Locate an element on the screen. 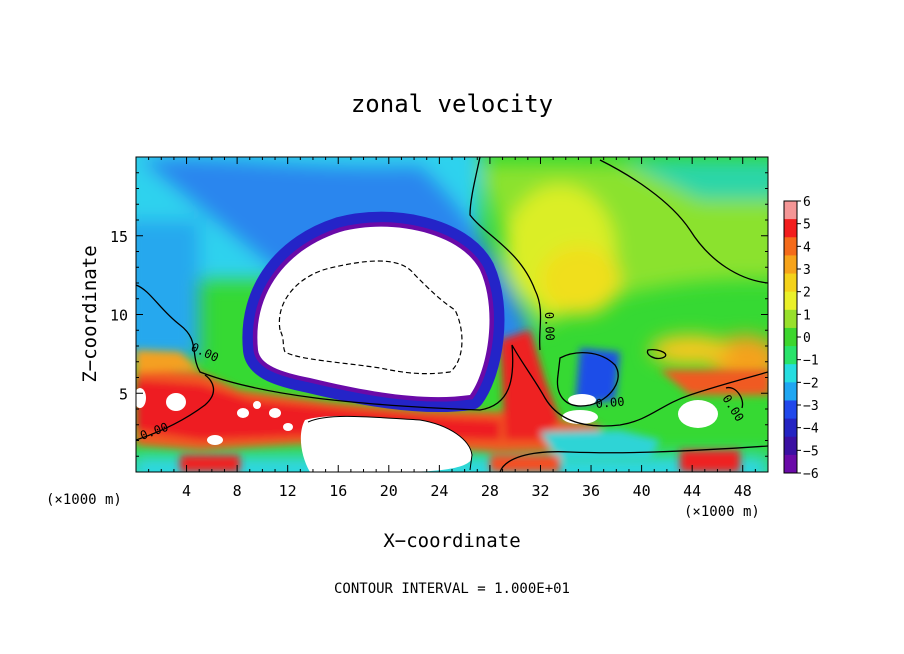  colorbar-label: 3 is located at coordinates (807, 270).